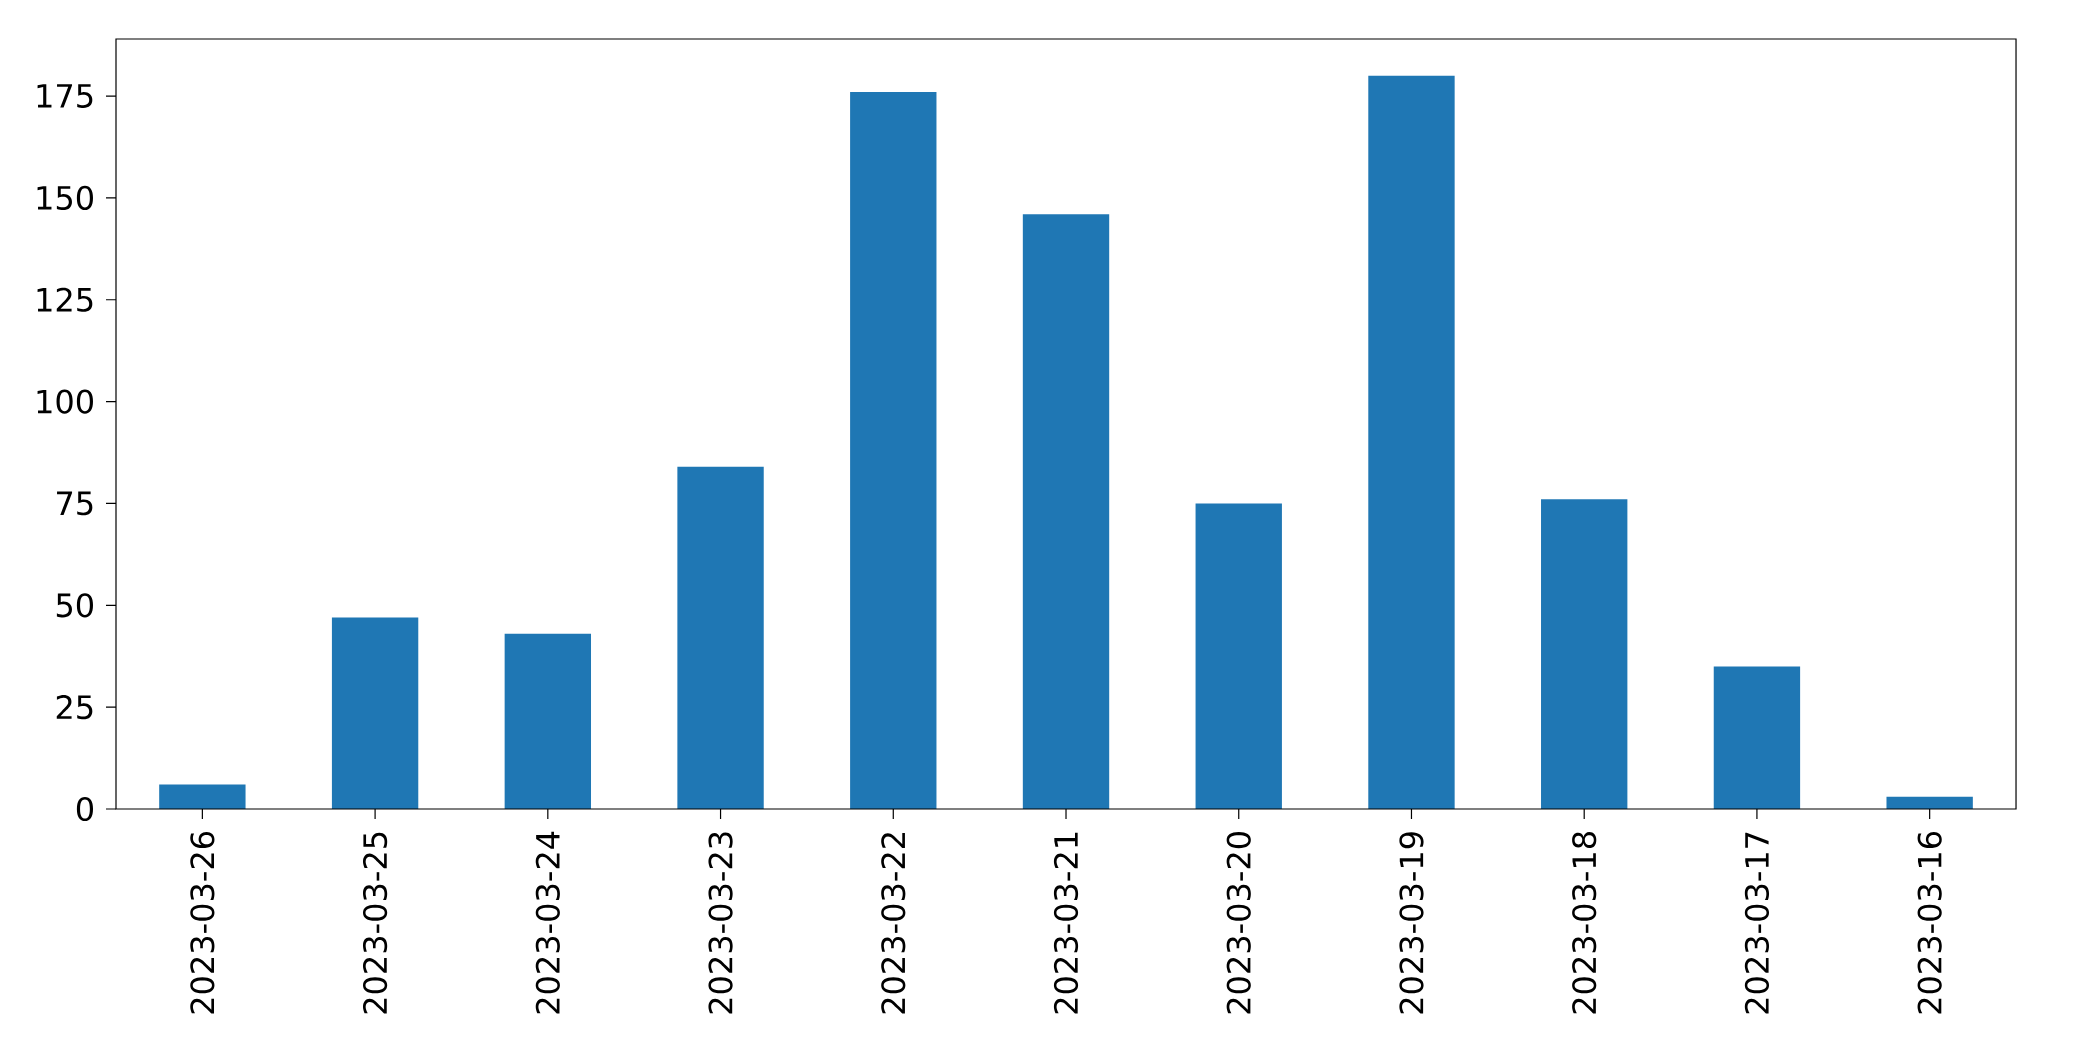 The width and height of the screenshot is (2093, 1061). I want to click on x-tick-label: 2023-03-22, so click(893, 923).